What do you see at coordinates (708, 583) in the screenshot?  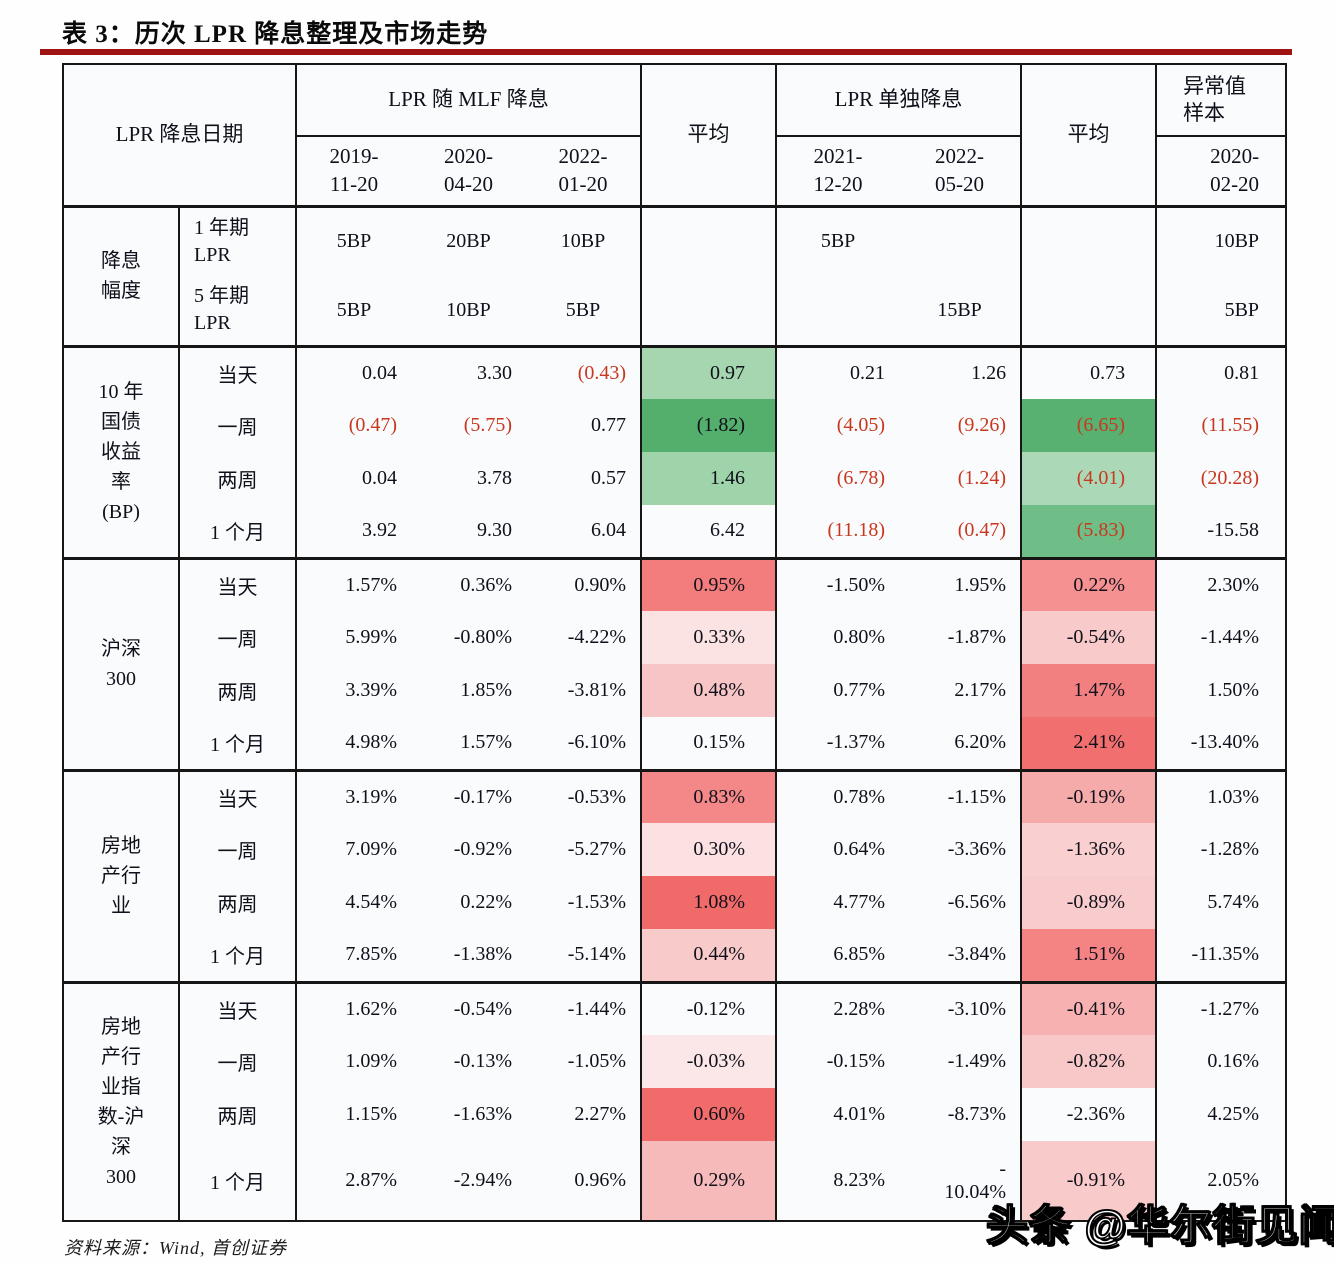 I see `avg-value-cell: 0.95%` at bounding box center [708, 583].